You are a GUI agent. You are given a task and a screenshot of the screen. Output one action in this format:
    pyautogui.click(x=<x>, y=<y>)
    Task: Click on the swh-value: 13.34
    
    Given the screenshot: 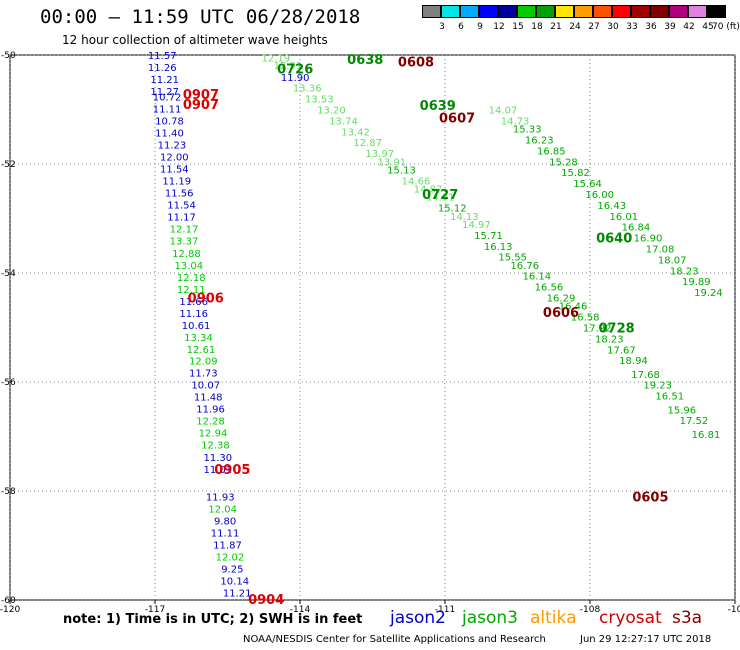 What is the action you would take?
    pyautogui.click(x=198, y=338)
    